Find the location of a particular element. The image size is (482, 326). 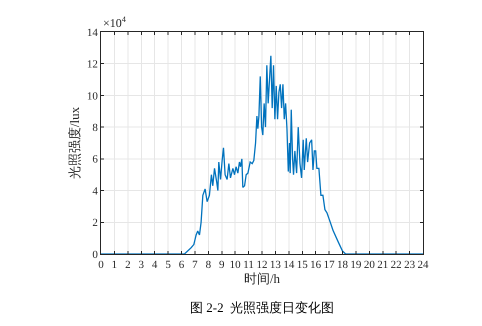

x-tick-label: 24 is located at coordinates (423, 265).